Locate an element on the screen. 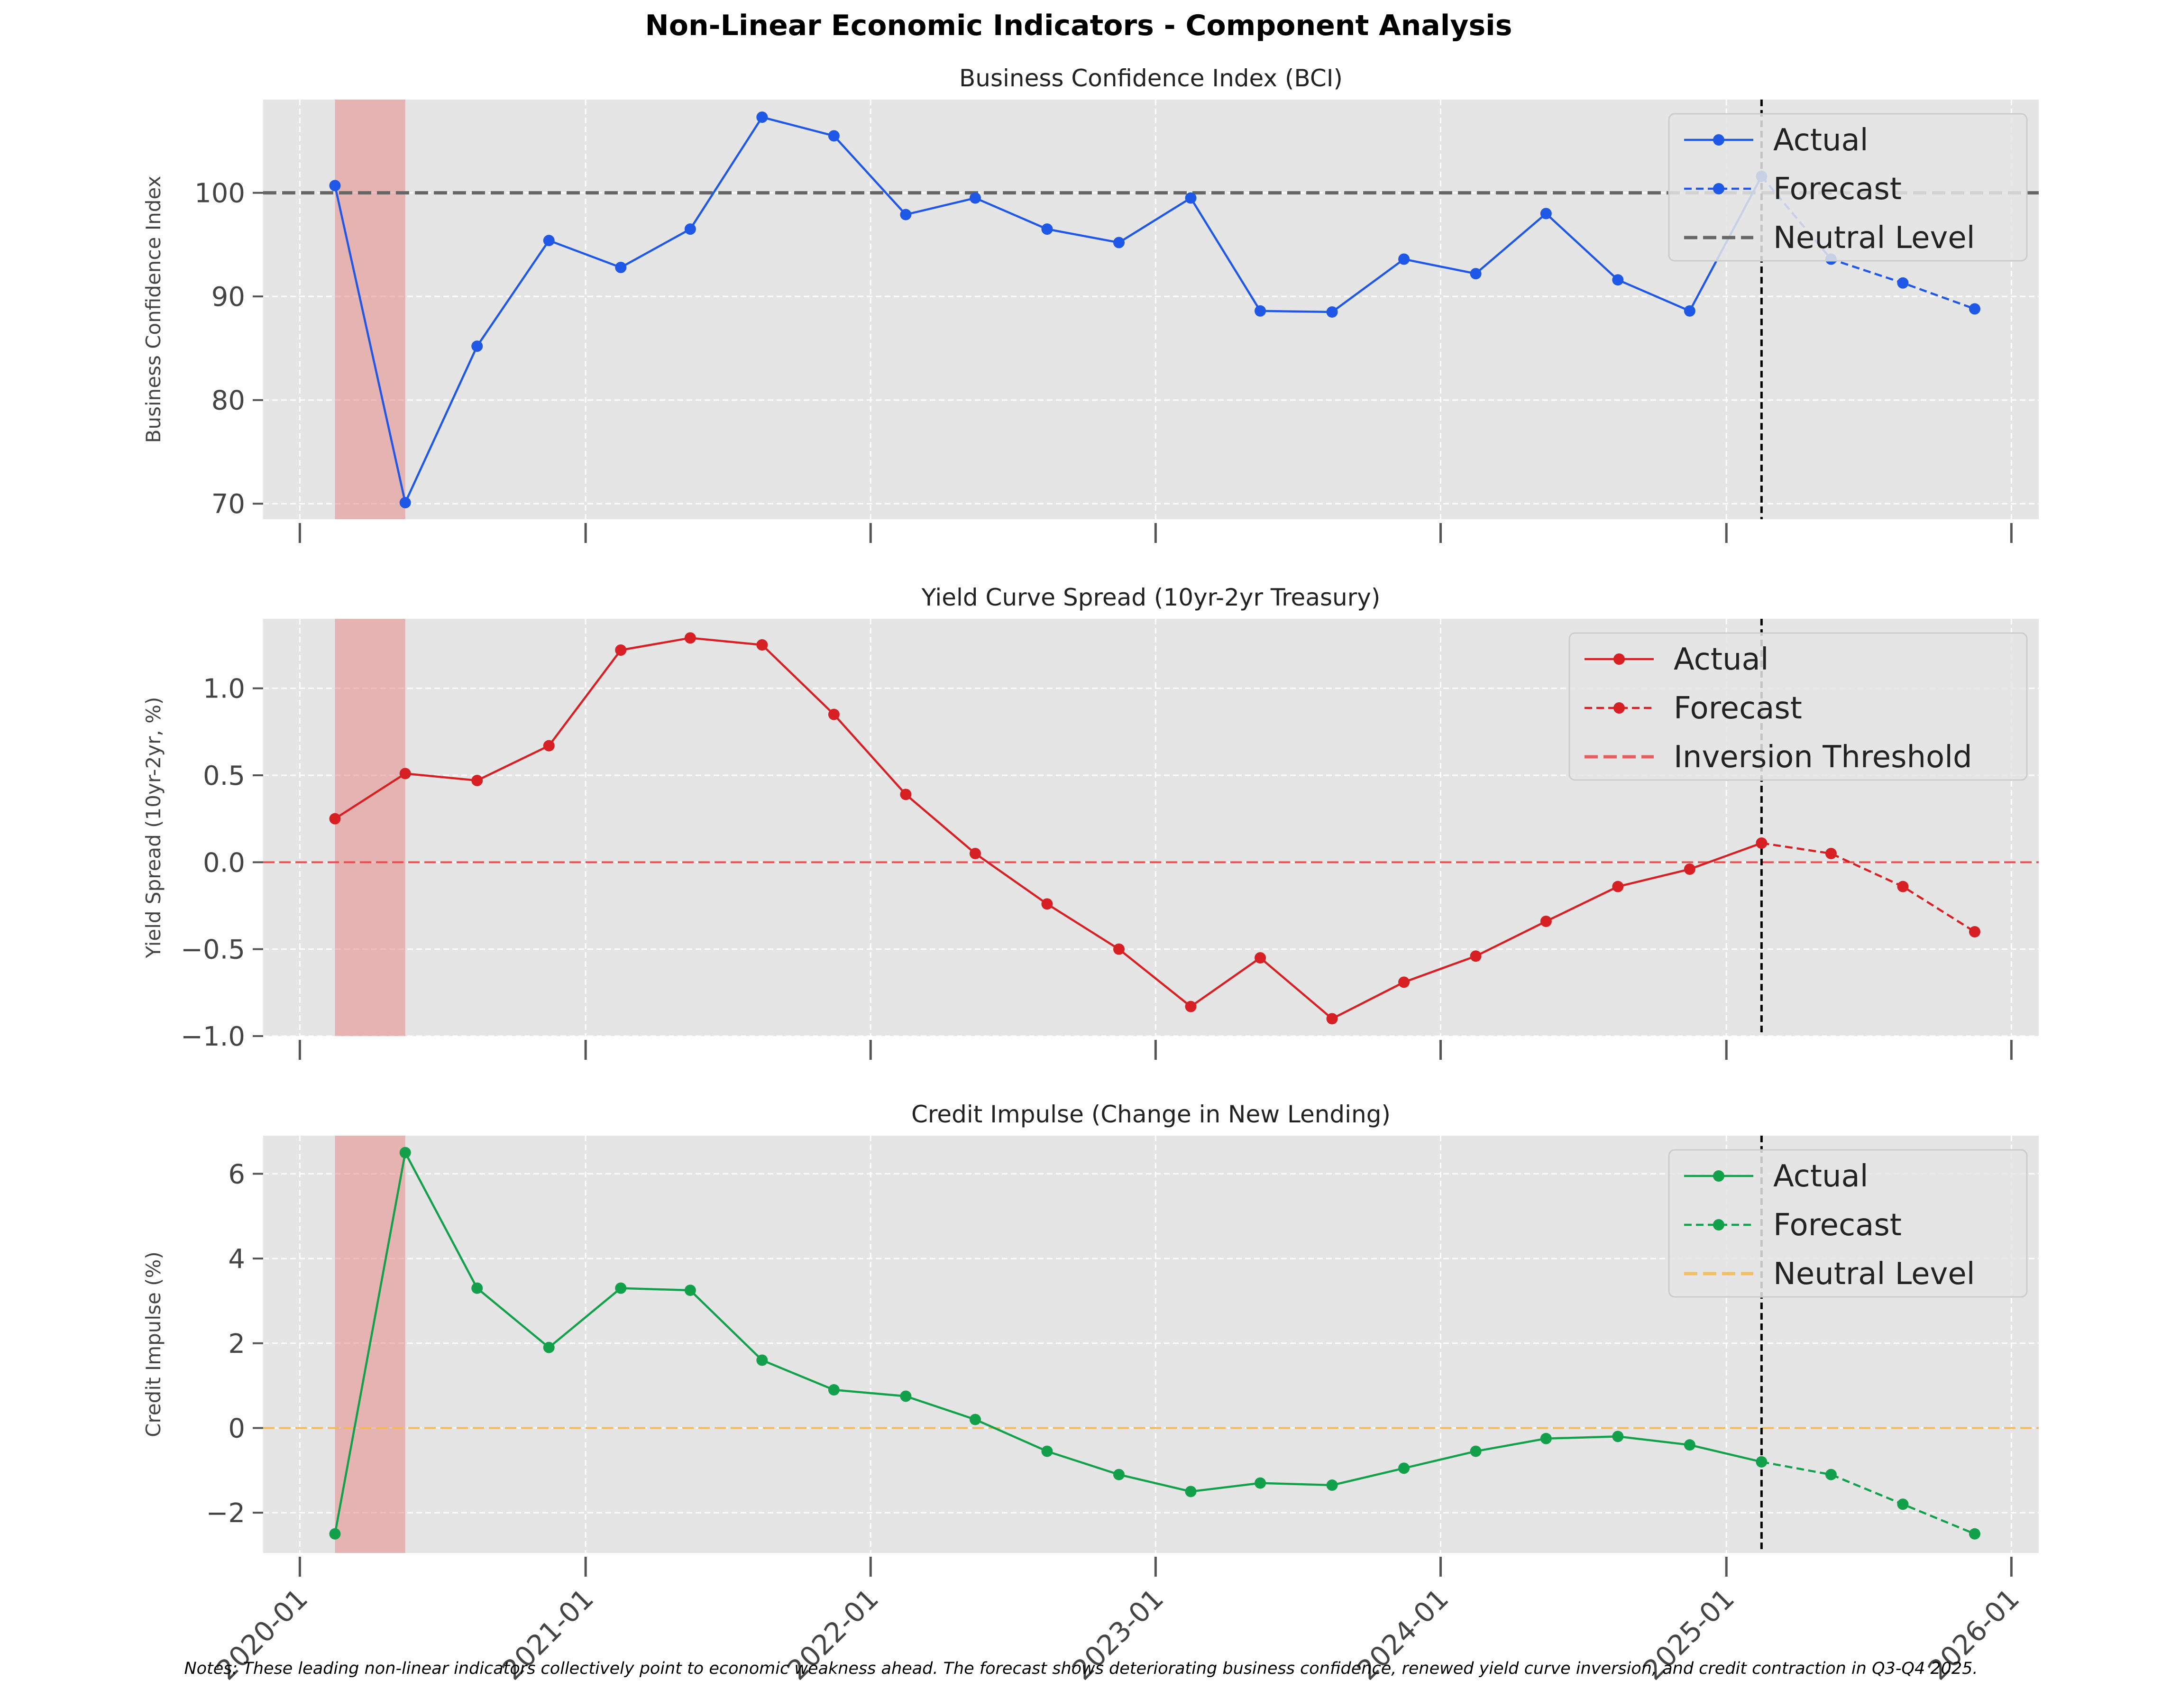 The image size is (2162, 1708). y-tick-label-0: 70 is located at coordinates (228, 504).